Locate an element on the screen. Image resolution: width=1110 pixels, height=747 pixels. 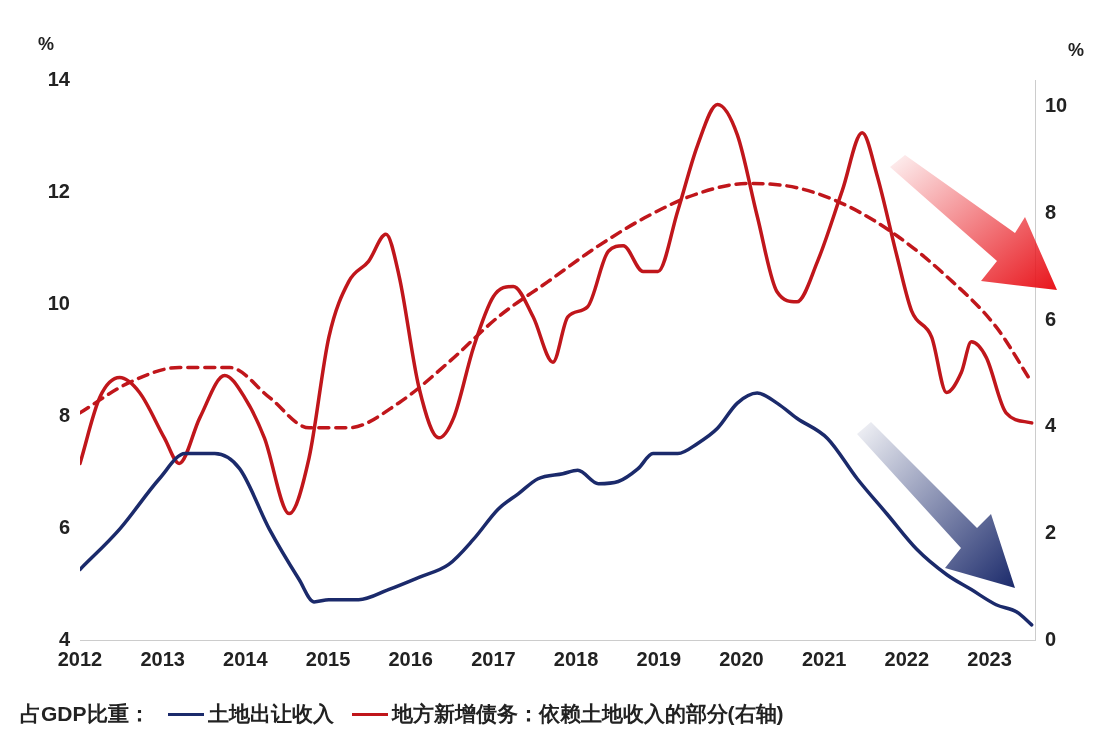
x-tick-label: 2015 is located at coordinates (328, 658).